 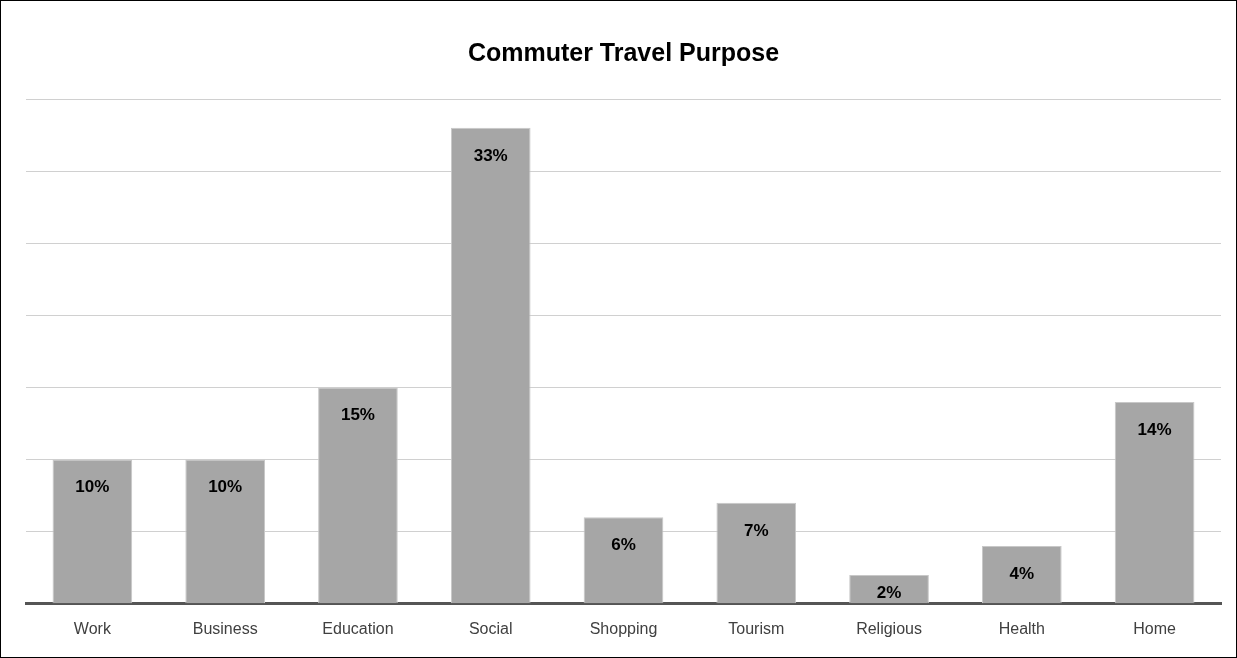 I want to click on x-tick-label: Shopping, so click(x=623, y=628).